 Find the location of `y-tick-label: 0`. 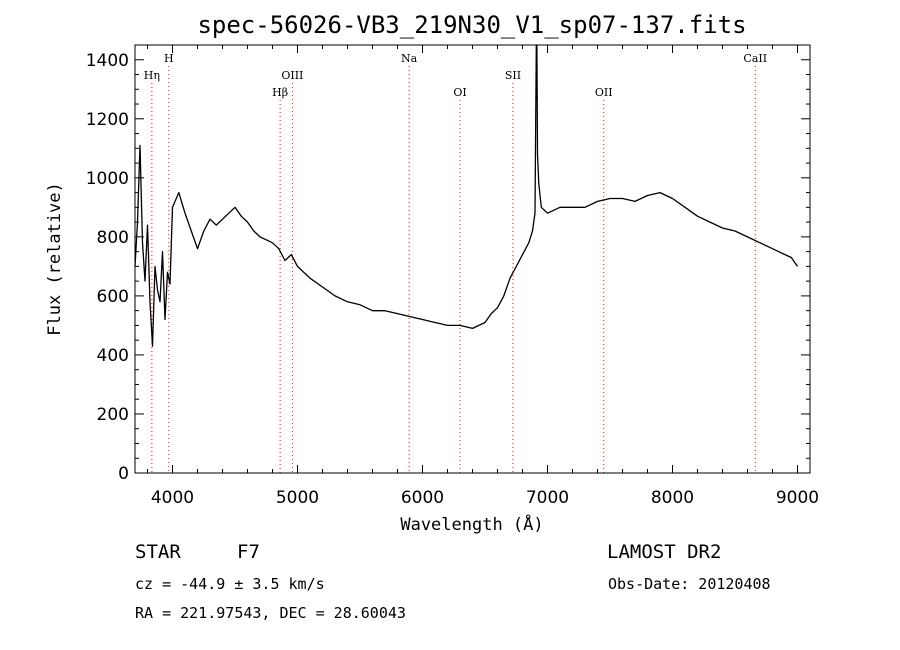

y-tick-label: 0 is located at coordinates (123, 474).